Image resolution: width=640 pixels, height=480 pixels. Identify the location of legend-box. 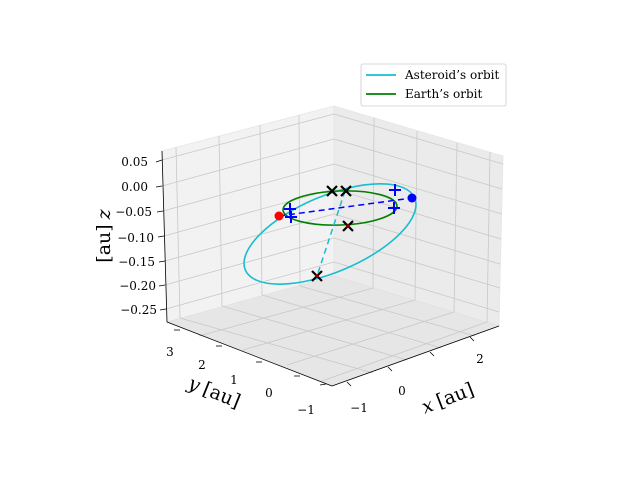
(433, 85).